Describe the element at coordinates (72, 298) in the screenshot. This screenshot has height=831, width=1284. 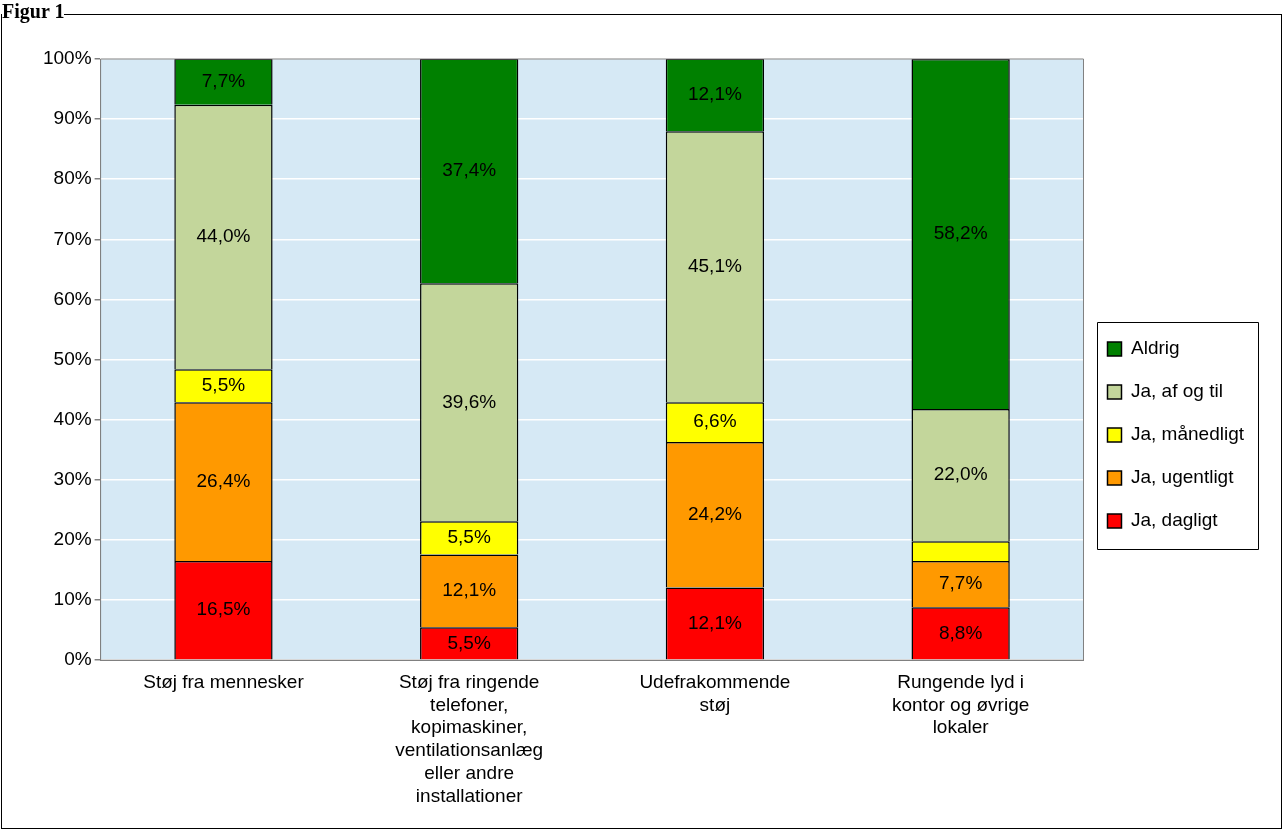
I see `y-tick-label: 60%` at that location.